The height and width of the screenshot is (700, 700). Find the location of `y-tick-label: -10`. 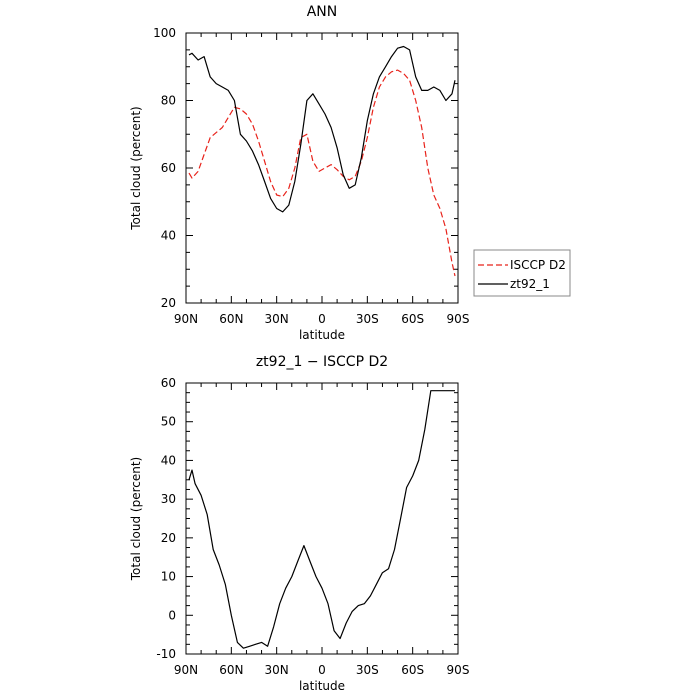

y-tick-label: -10 is located at coordinates (166, 654).